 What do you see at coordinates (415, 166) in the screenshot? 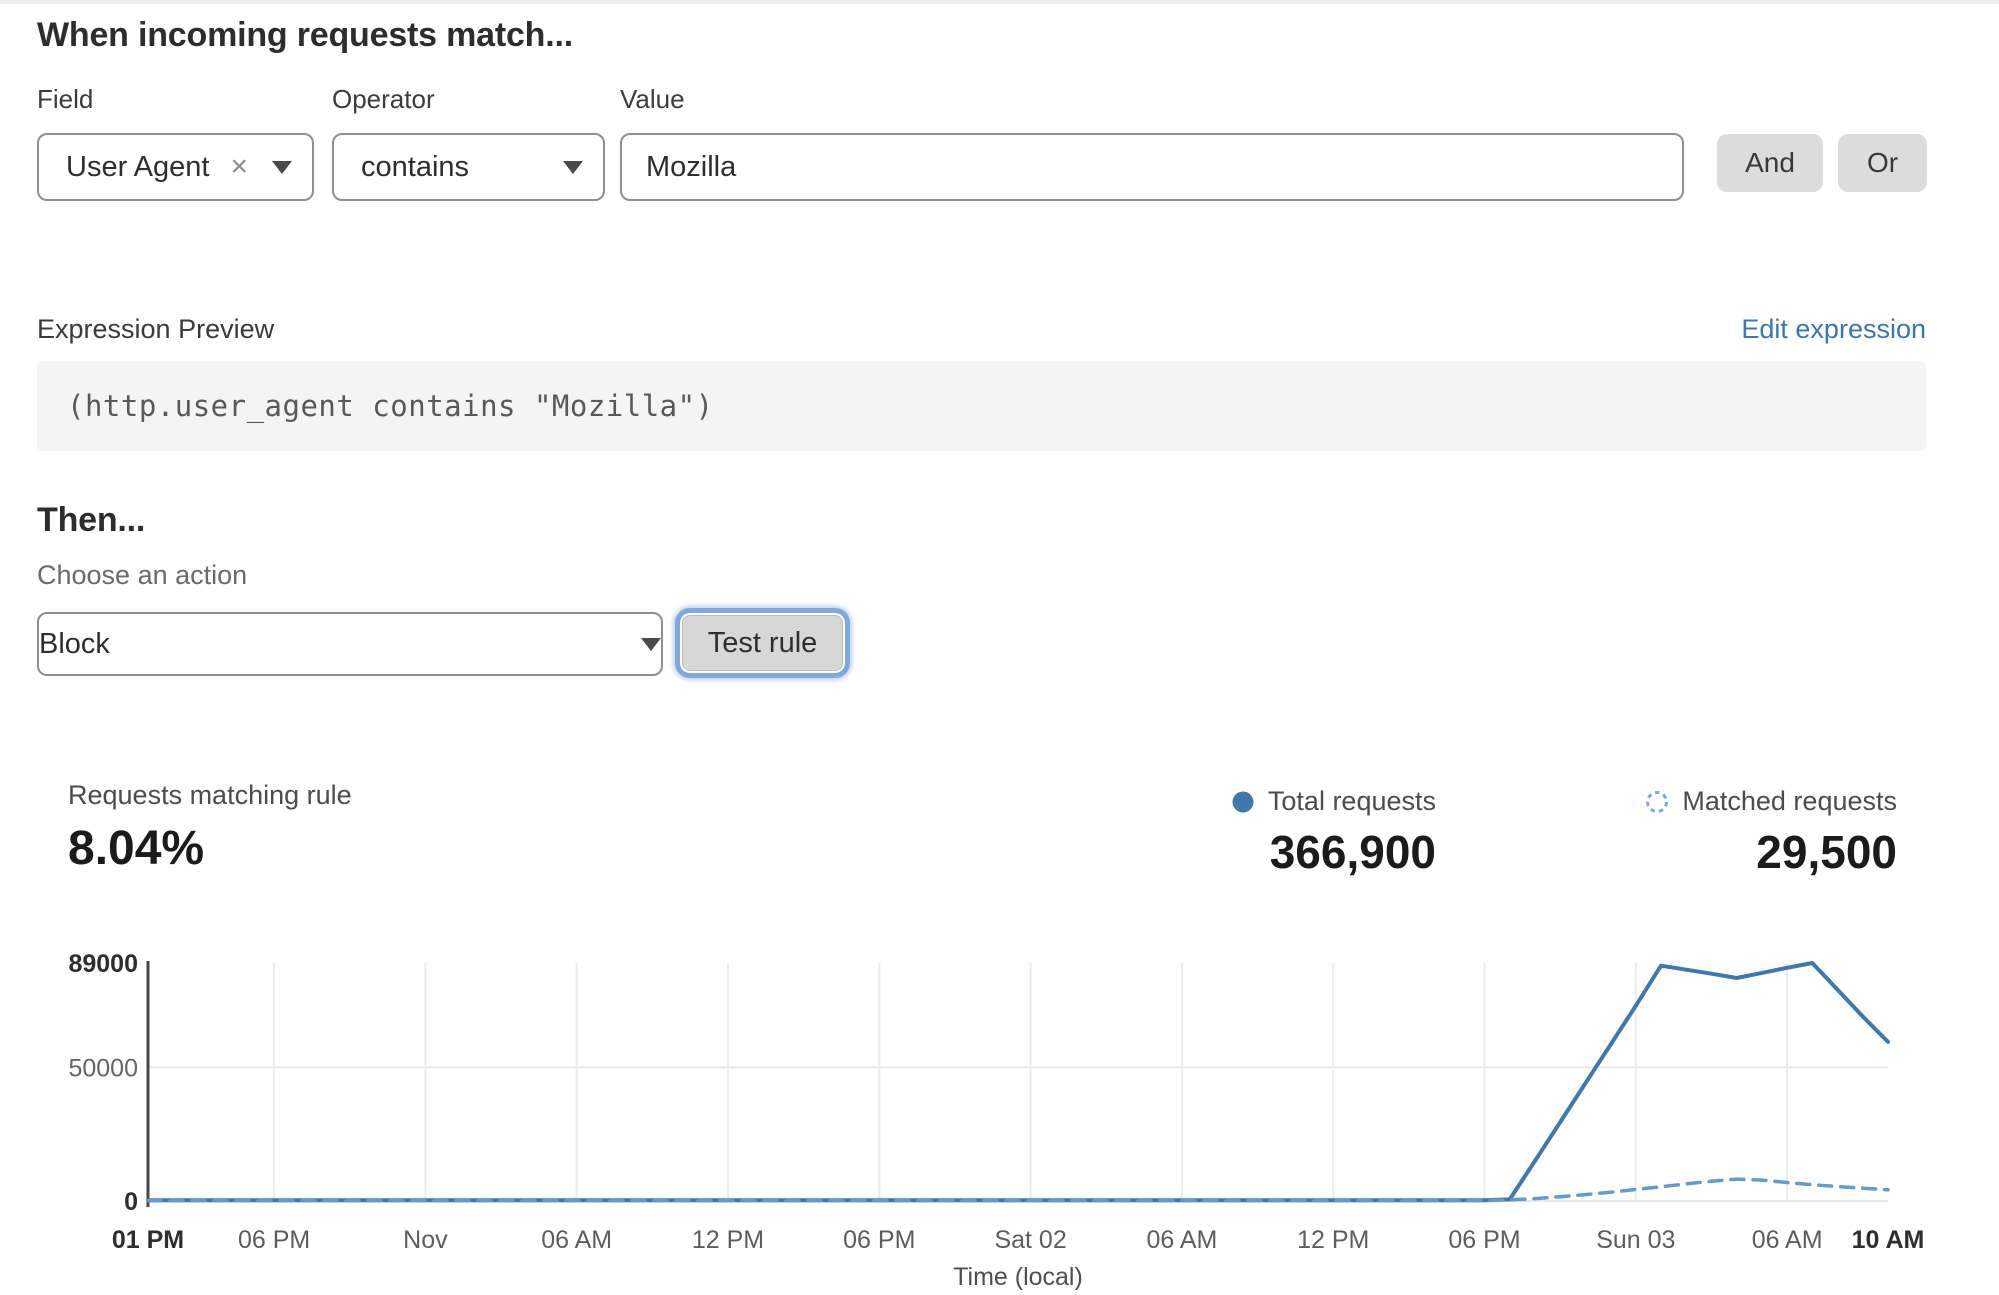
I see `operator-select-value: contains` at bounding box center [415, 166].